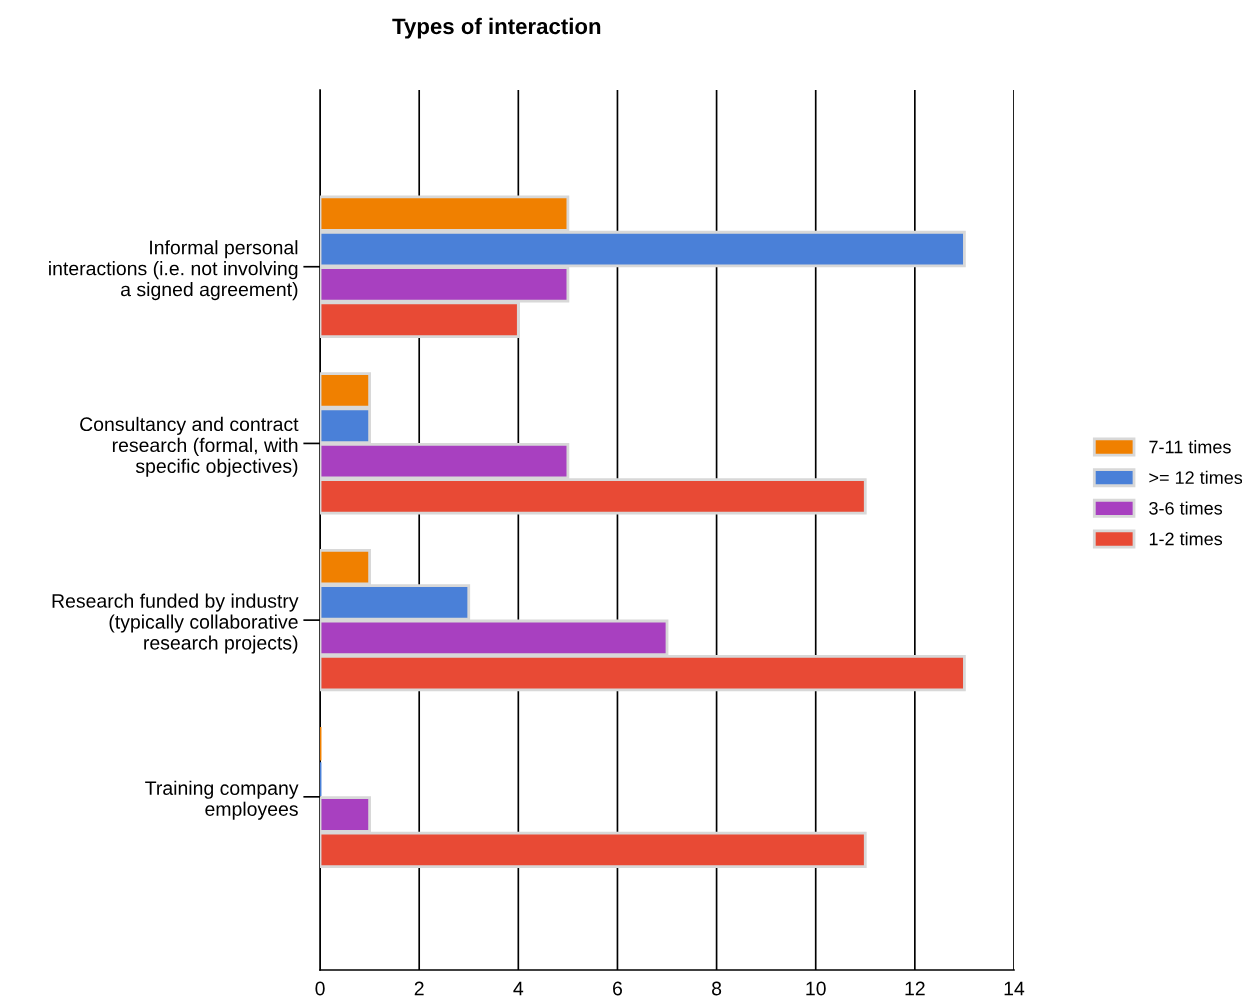  Describe the element at coordinates (189, 446) in the screenshot. I see `y-tick-label: Consultancy and contract research (formal, with specific objectives)` at that location.